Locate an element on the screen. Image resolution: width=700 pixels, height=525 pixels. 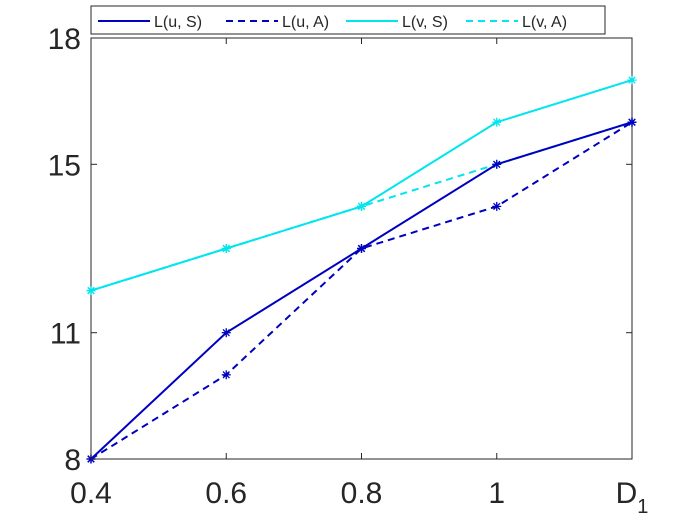
legend: L(u, S) L(u, A) L(v, S) L(v, A) is located at coordinates (348, 20).